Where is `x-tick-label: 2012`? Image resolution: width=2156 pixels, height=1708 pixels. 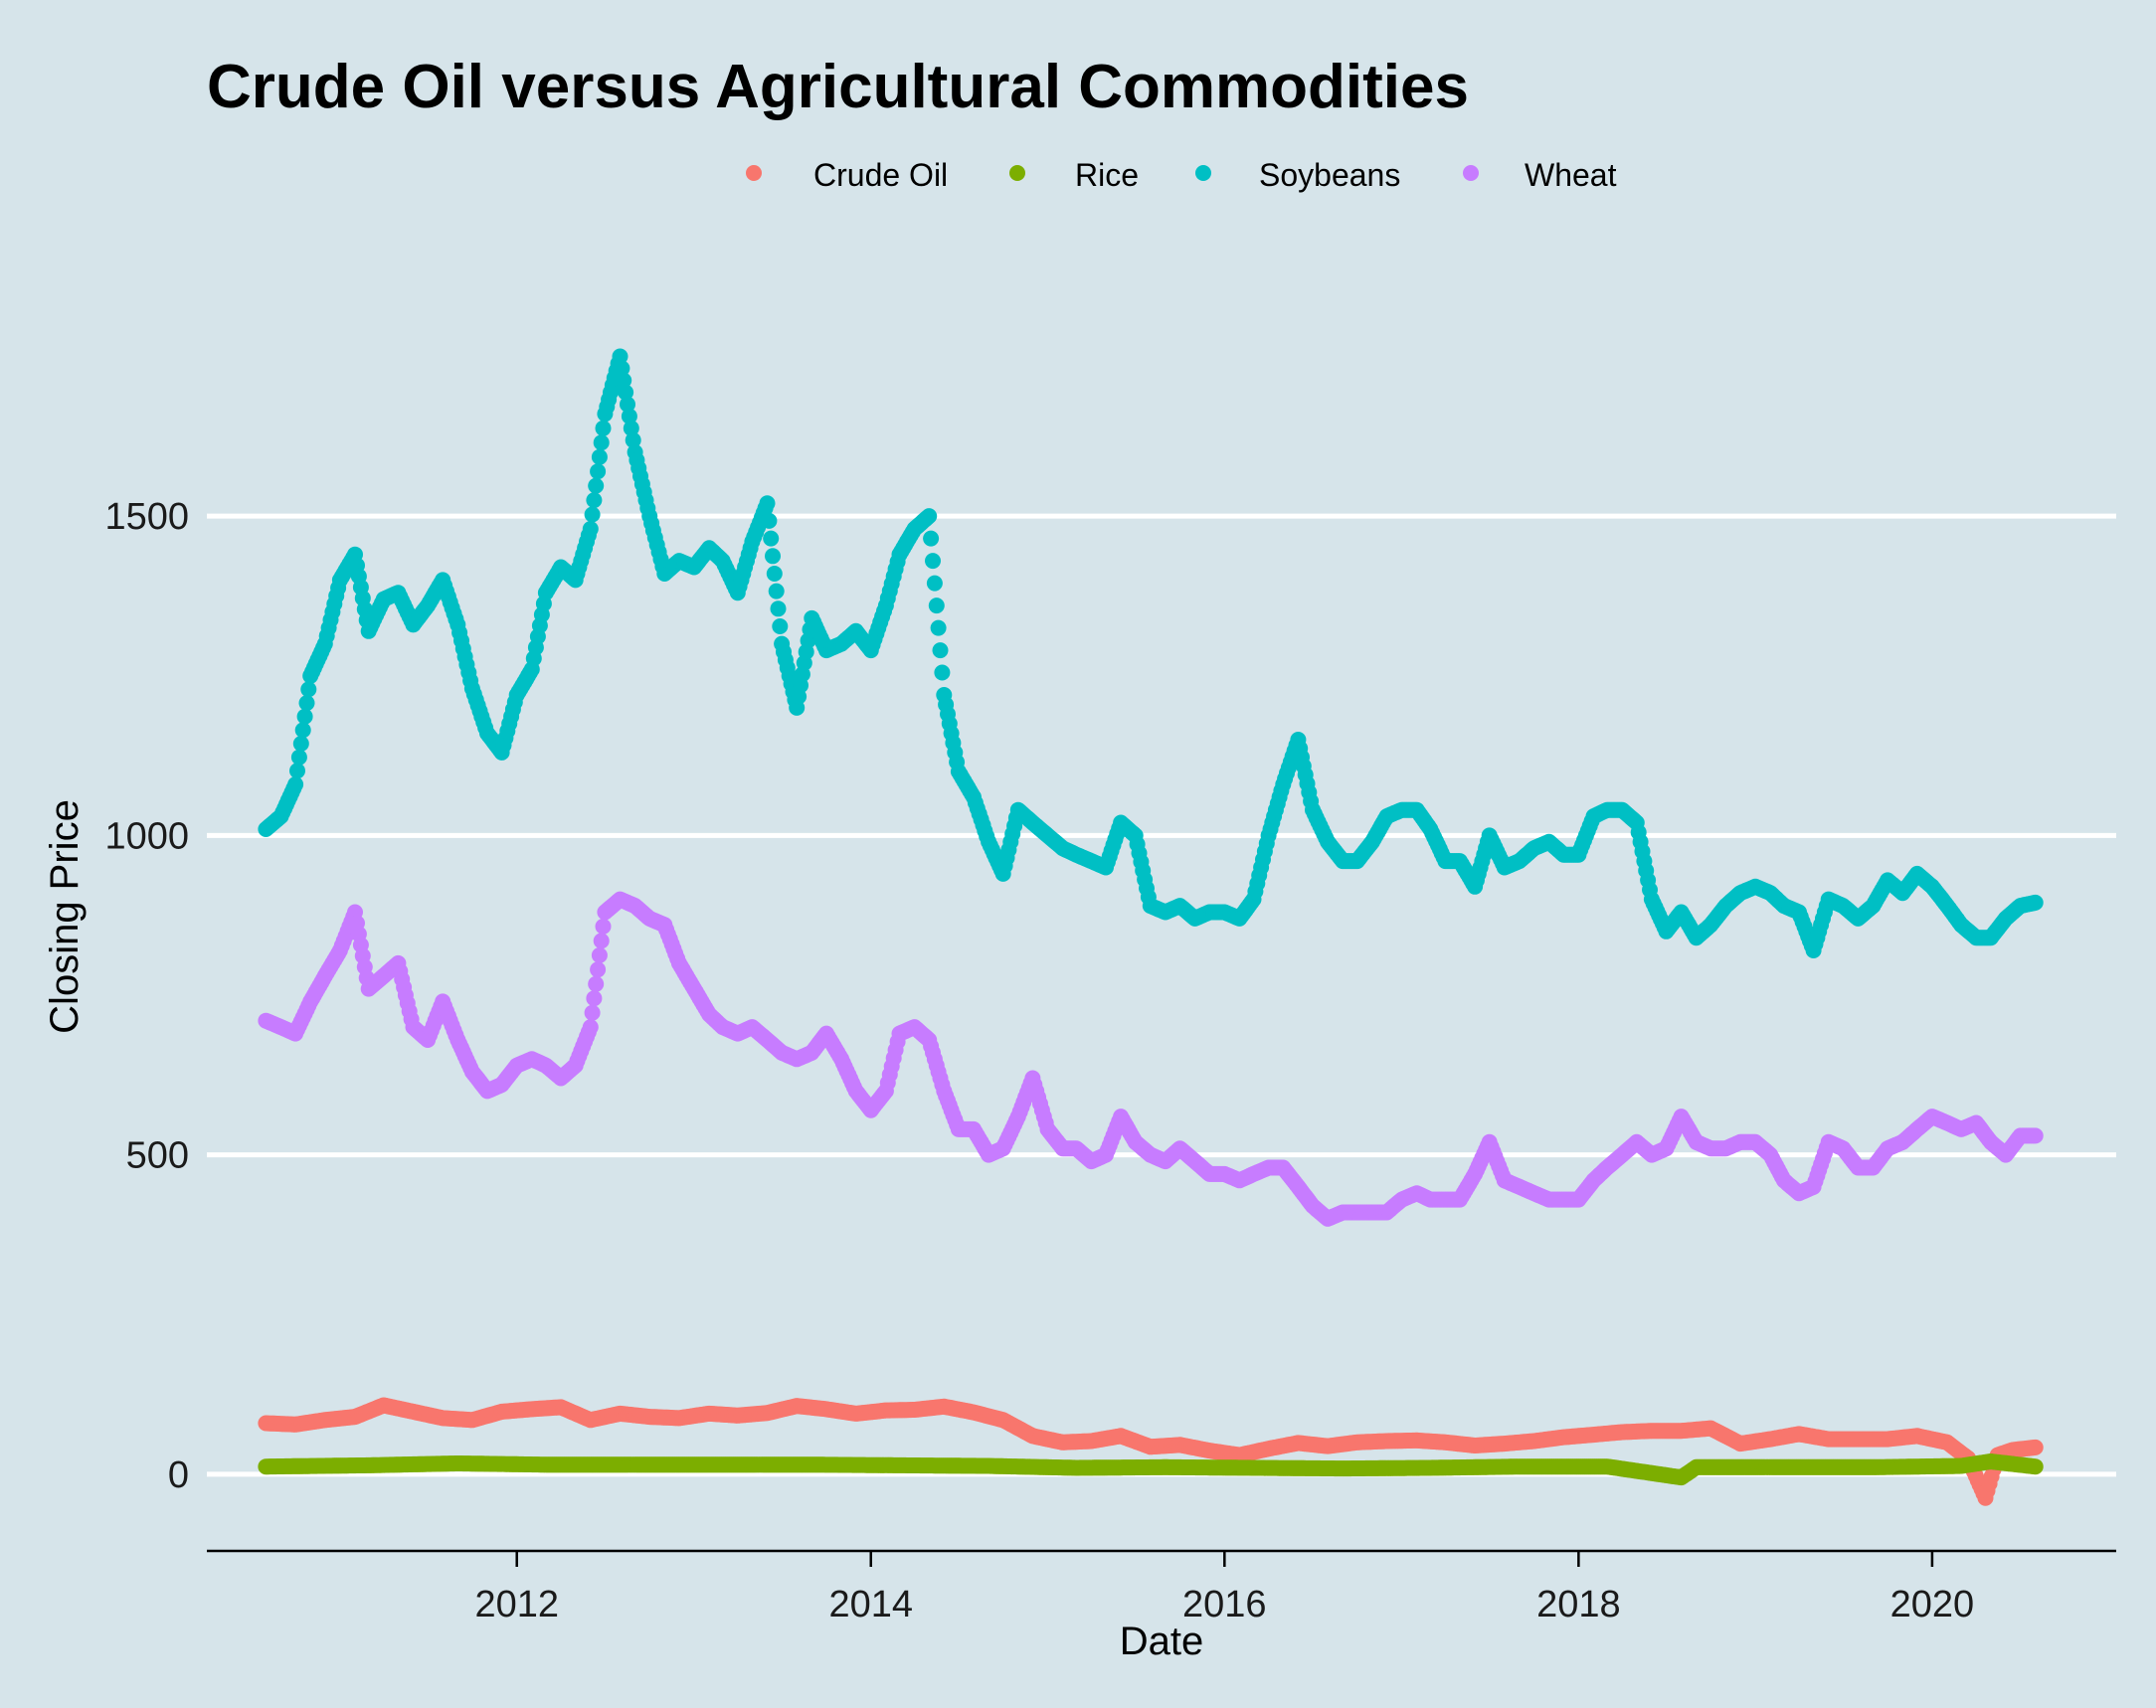
x-tick-label: 2012 is located at coordinates (516, 1604).